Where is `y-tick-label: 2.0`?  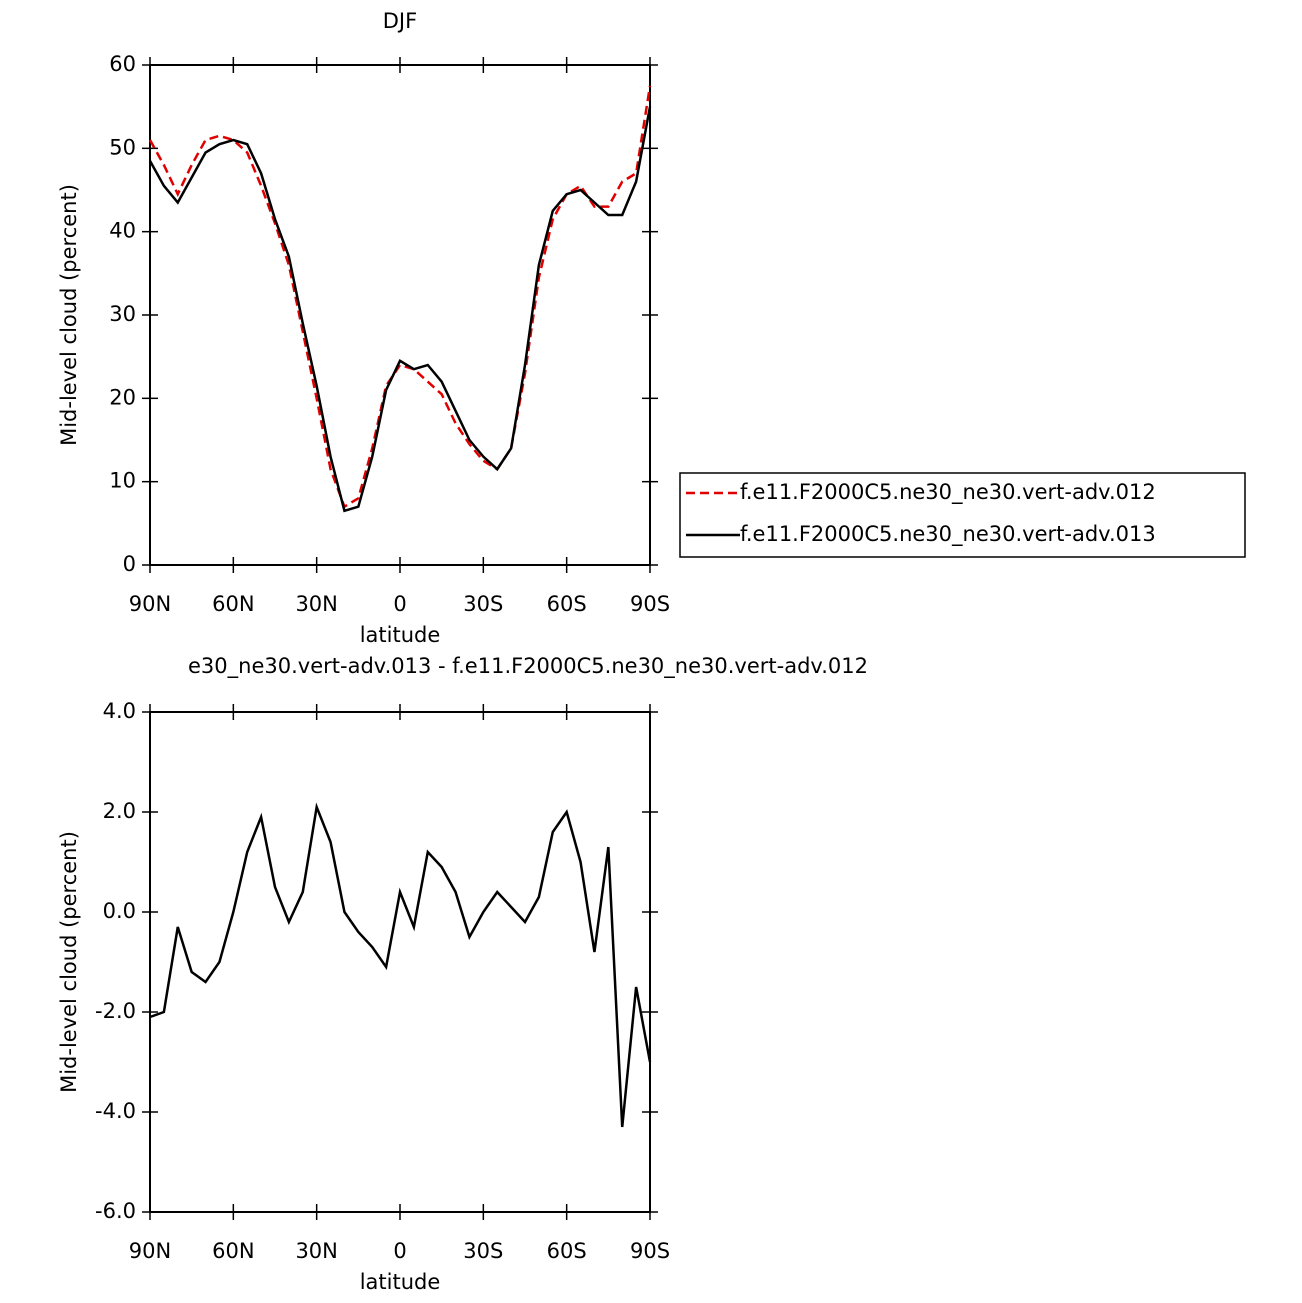
y-tick-label: 2.0 is located at coordinates (119, 811).